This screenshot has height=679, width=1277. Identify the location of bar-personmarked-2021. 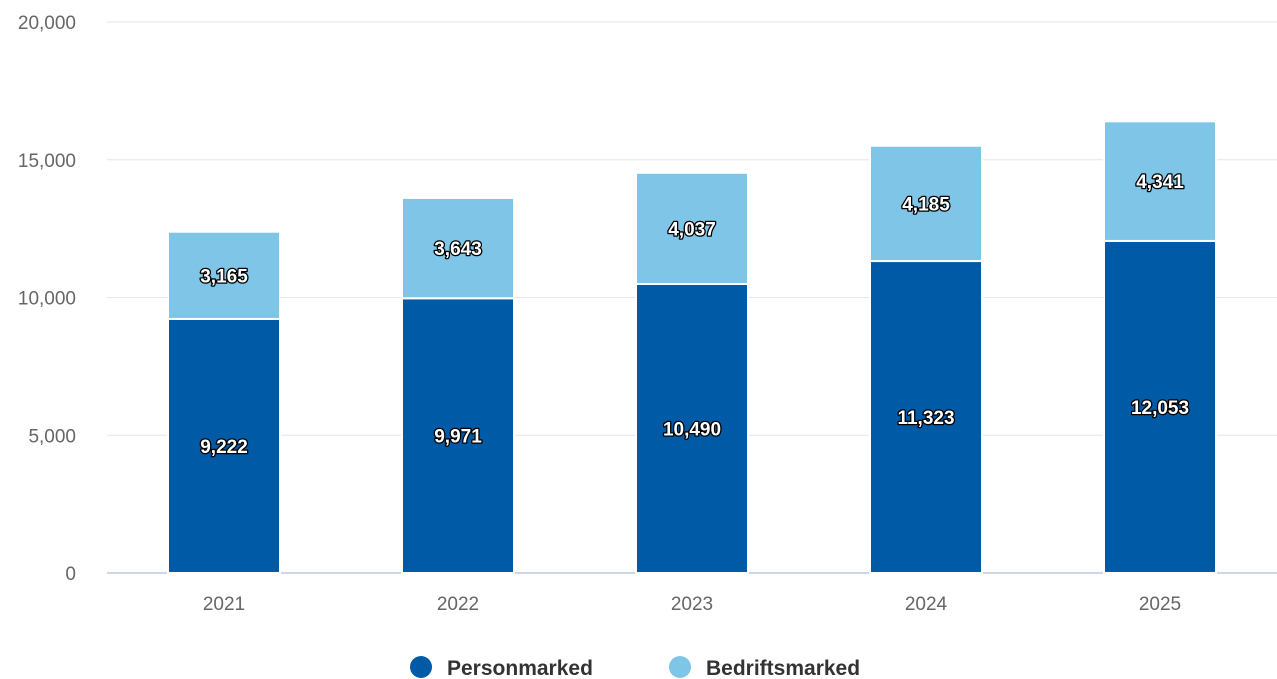
(224, 445).